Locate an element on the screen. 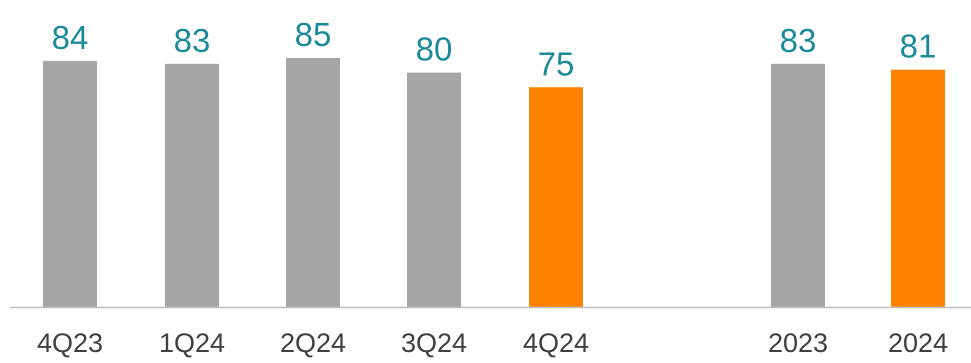 This screenshot has width=971, height=363. bar-4q23 is located at coordinates (70, 183).